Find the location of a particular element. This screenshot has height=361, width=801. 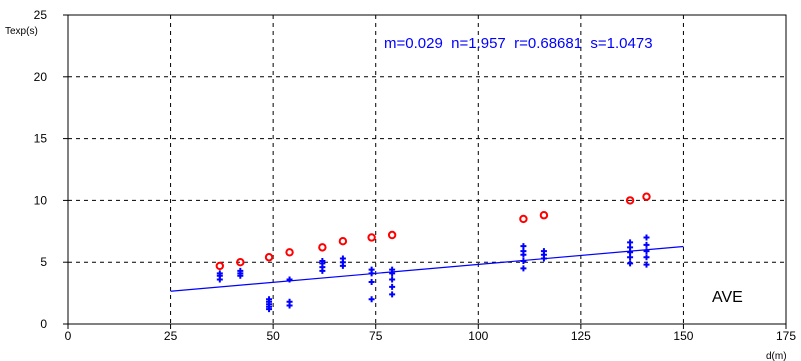

y-tick-label: 25 is located at coordinates (41, 15).